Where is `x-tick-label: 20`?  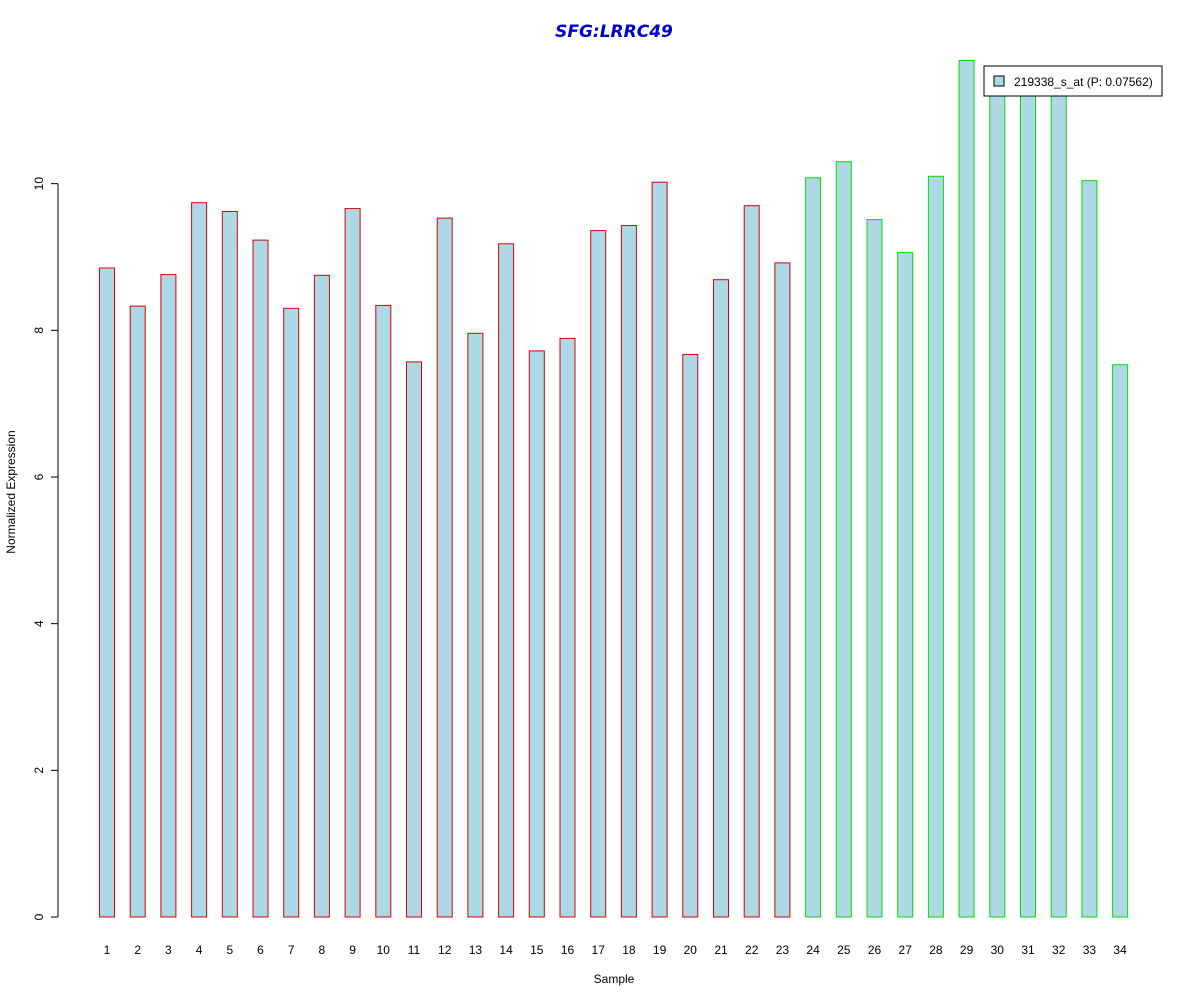
x-tick-label: 20 is located at coordinates (691, 950).